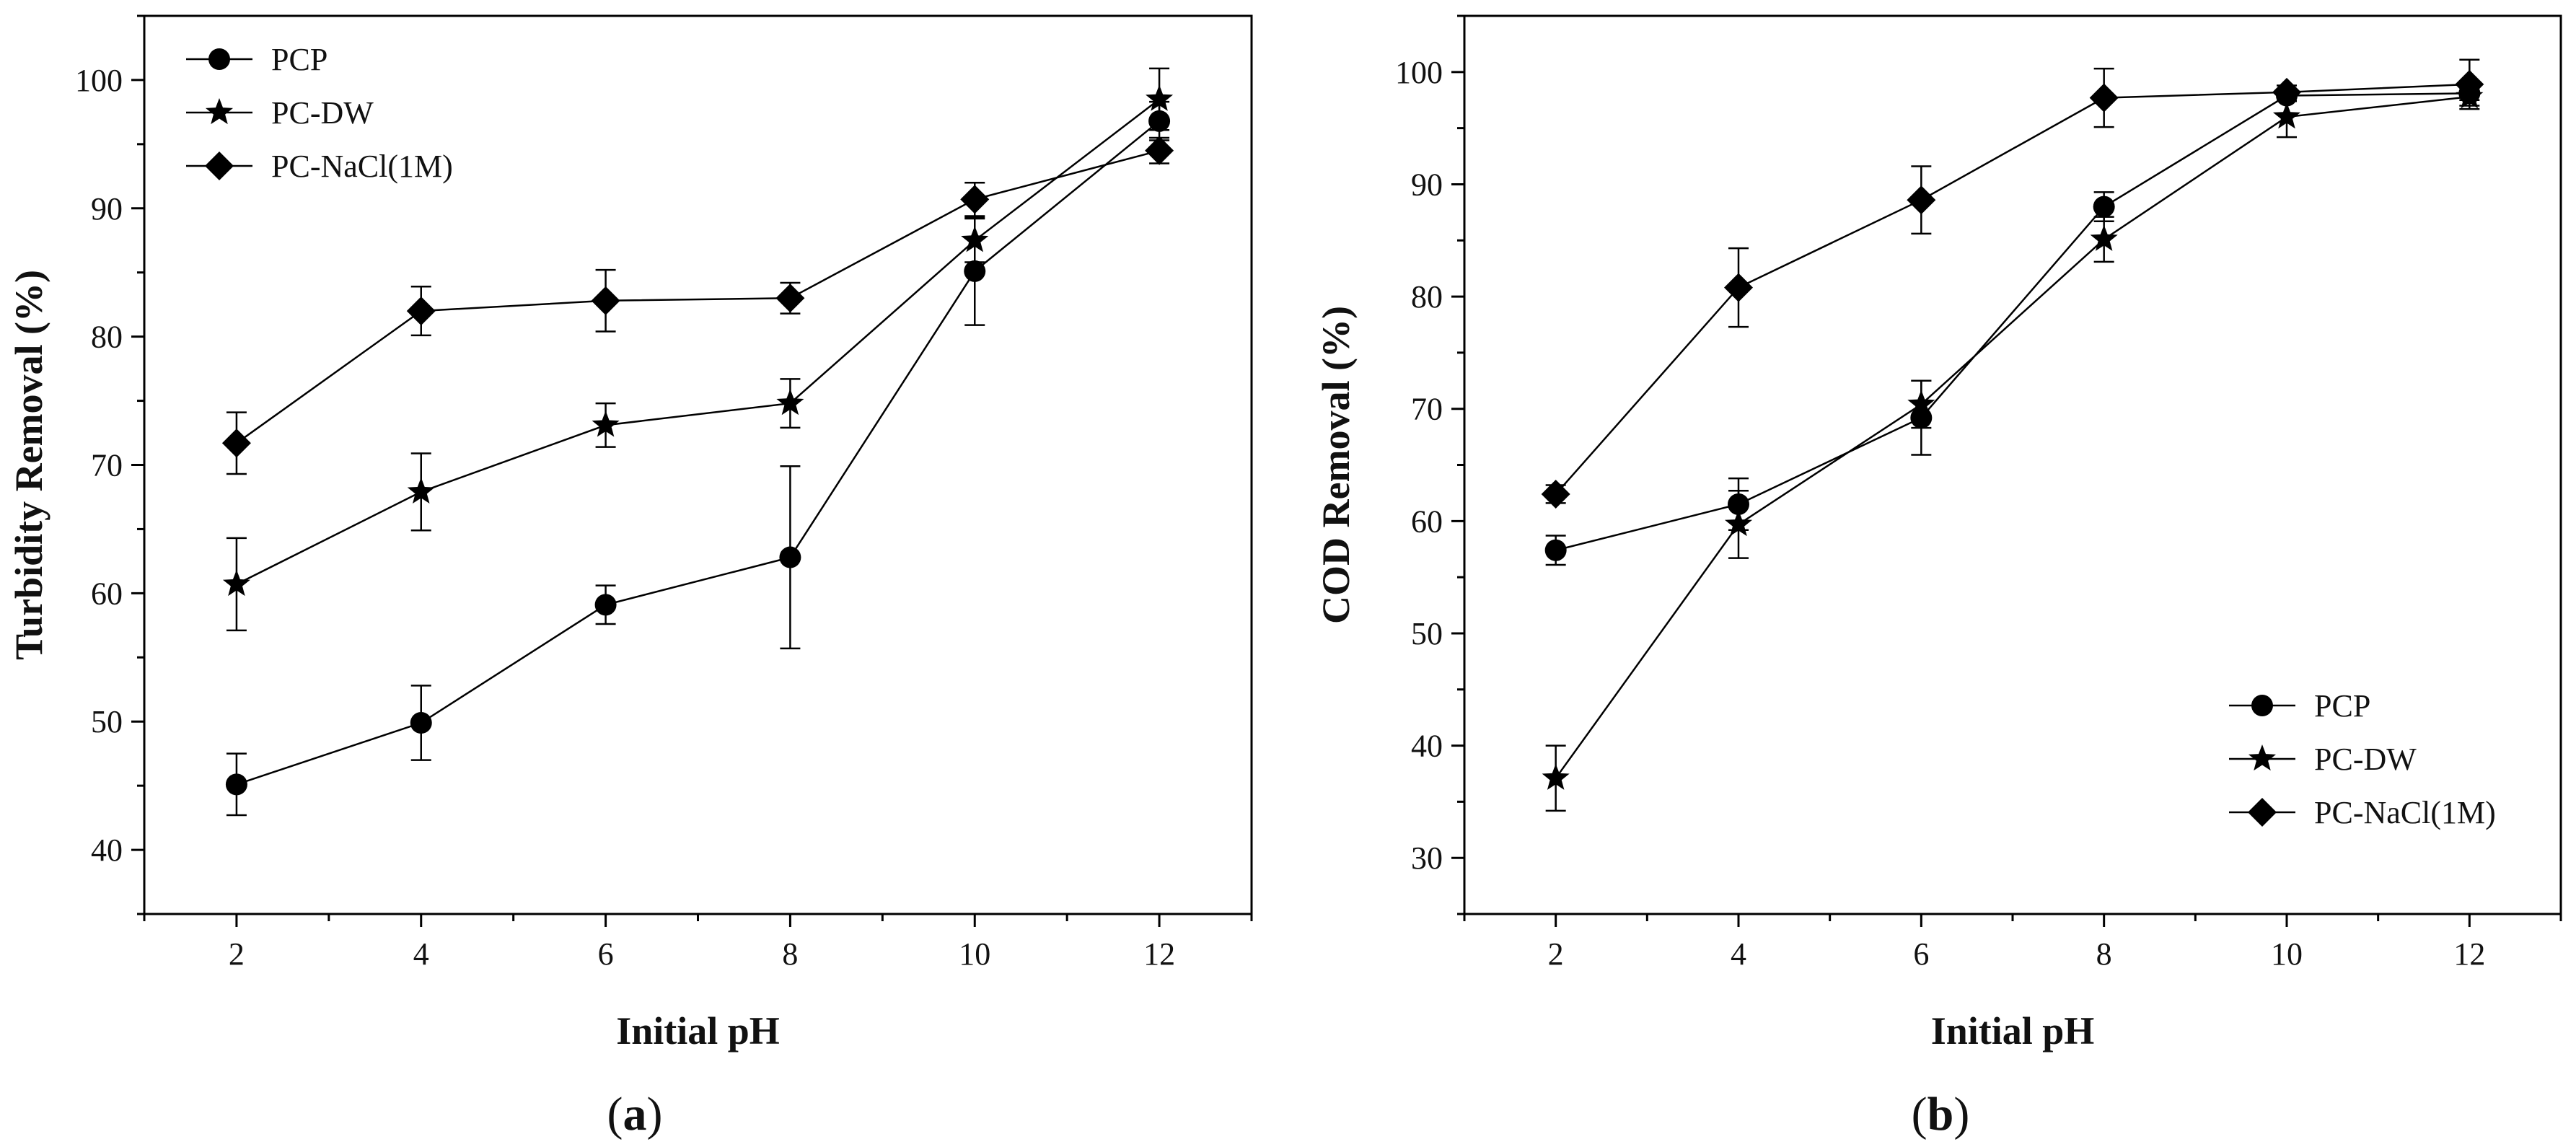 The height and width of the screenshot is (1147, 2576). What do you see at coordinates (28, 465) in the screenshot?
I see `y-axis-title: Turbidity Removal (%)` at bounding box center [28, 465].